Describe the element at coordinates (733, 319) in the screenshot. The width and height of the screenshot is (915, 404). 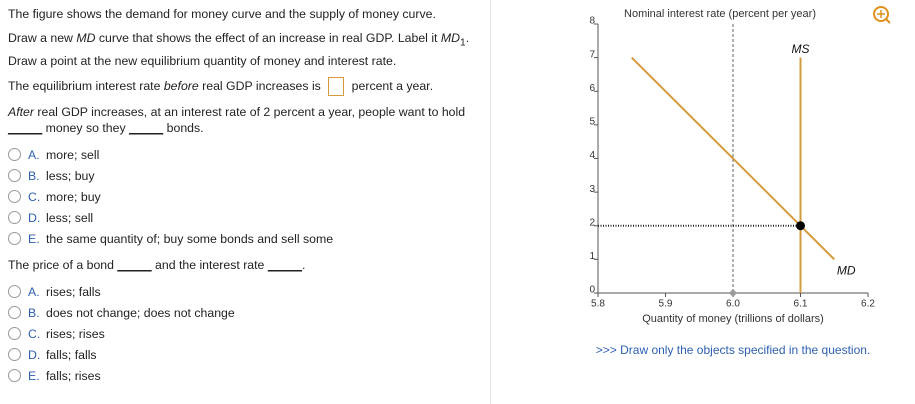
I see `x-axis-label: Quantity of money (trillions of dollars)` at that location.